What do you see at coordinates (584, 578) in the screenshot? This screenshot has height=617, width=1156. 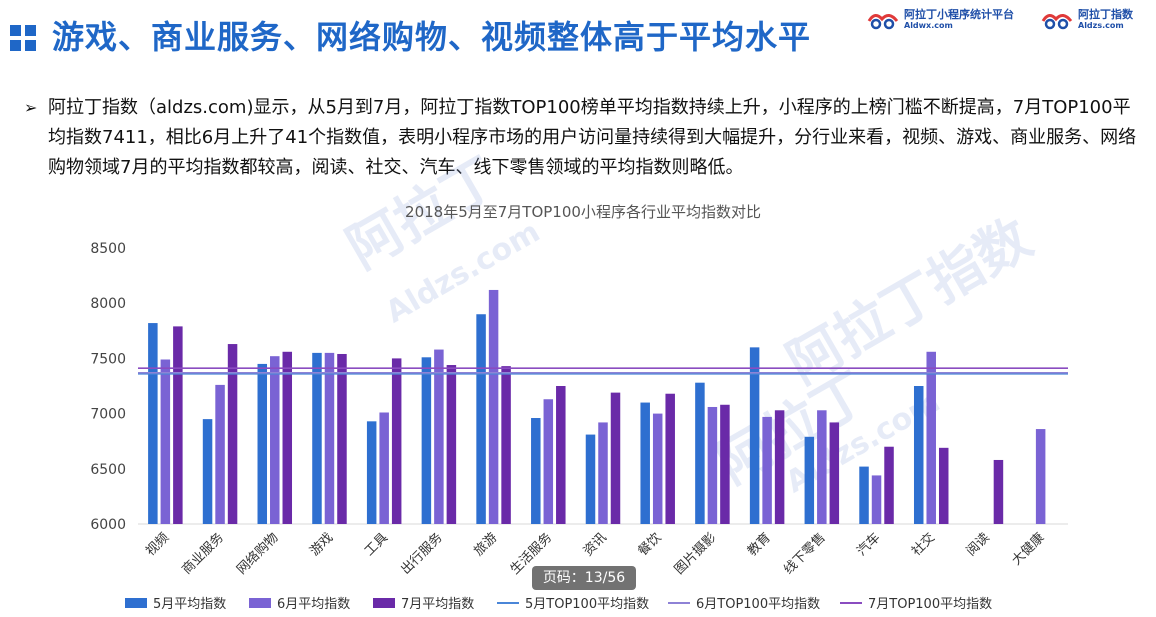 I see `page-indicator: 页码：13/56` at bounding box center [584, 578].